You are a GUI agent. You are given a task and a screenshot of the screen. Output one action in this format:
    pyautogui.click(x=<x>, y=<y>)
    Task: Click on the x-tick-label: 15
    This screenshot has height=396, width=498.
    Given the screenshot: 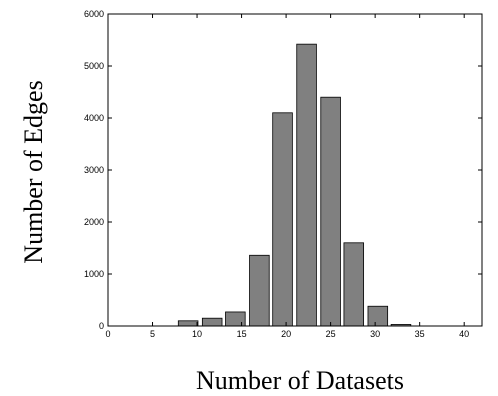 What is the action you would take?
    pyautogui.click(x=242, y=334)
    